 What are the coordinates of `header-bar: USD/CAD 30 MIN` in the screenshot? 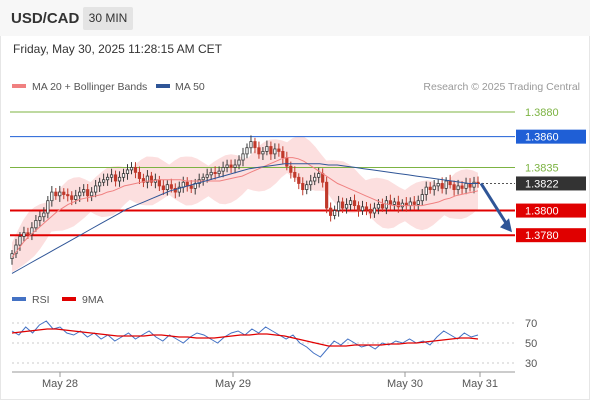 It's located at (295, 18).